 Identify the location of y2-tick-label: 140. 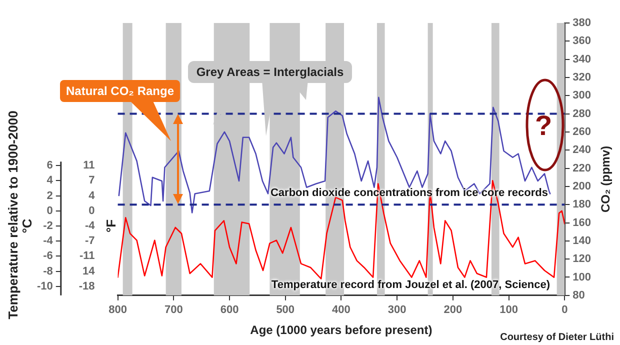
(582, 240).